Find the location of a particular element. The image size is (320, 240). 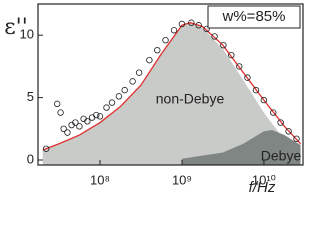

x-tick-label: 10¹⁰ is located at coordinates (264, 179).